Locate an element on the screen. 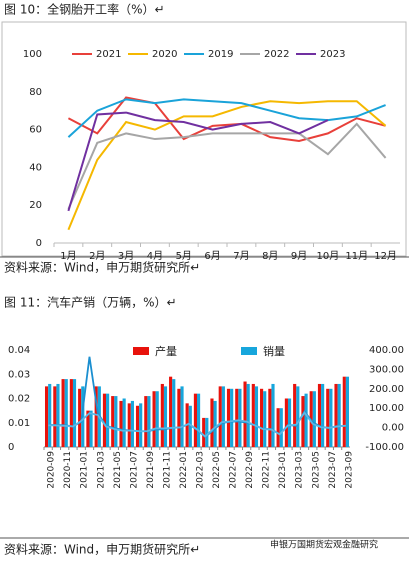 Image resolution: width=409 pixels, height=563 pixels. figure-title: 图 10：全钢胎开工率（%）↵ is located at coordinates (84, 9).